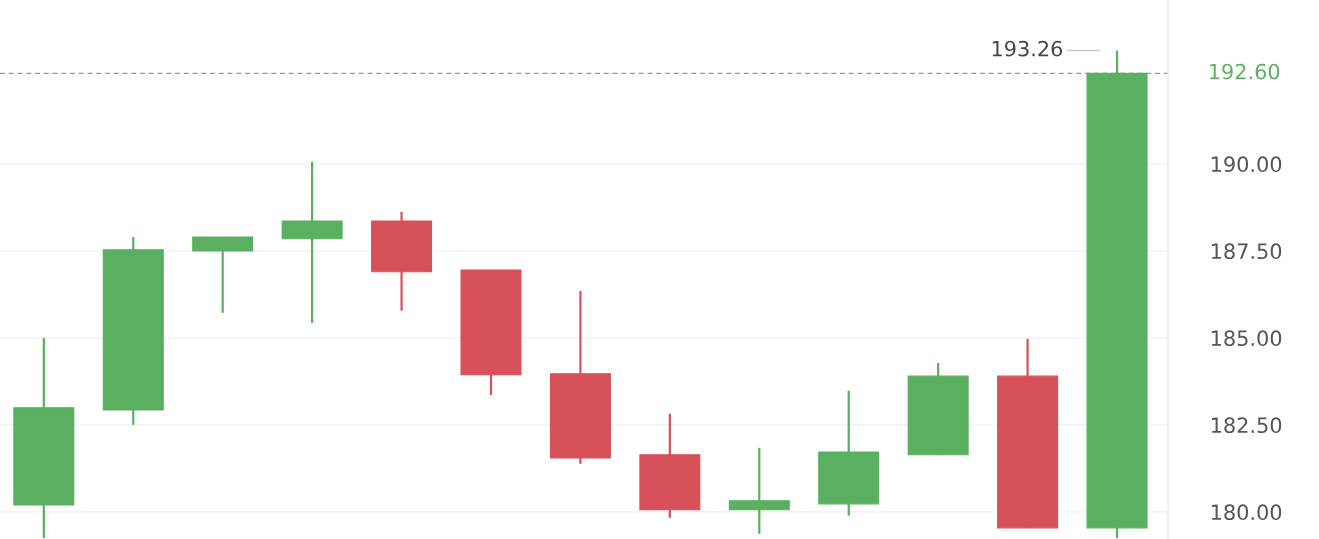  What do you see at coordinates (1246, 512) in the screenshot?
I see `y-tick-label: 180.00` at bounding box center [1246, 512].